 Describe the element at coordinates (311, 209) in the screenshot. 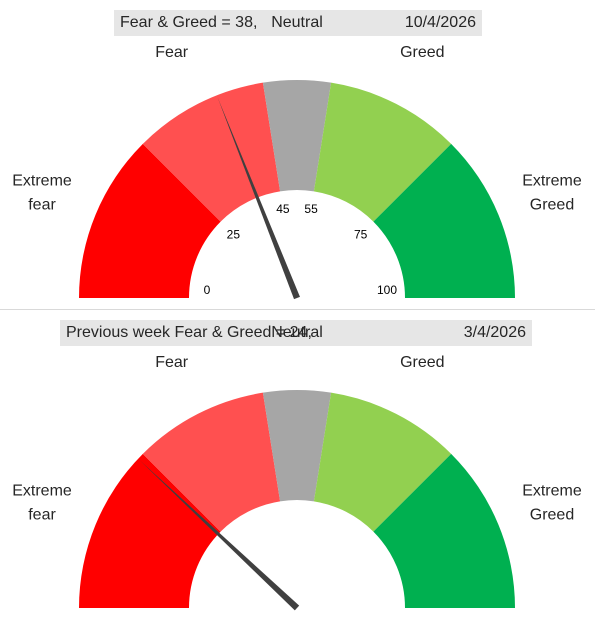

I see `tick-label-55: 55` at that location.